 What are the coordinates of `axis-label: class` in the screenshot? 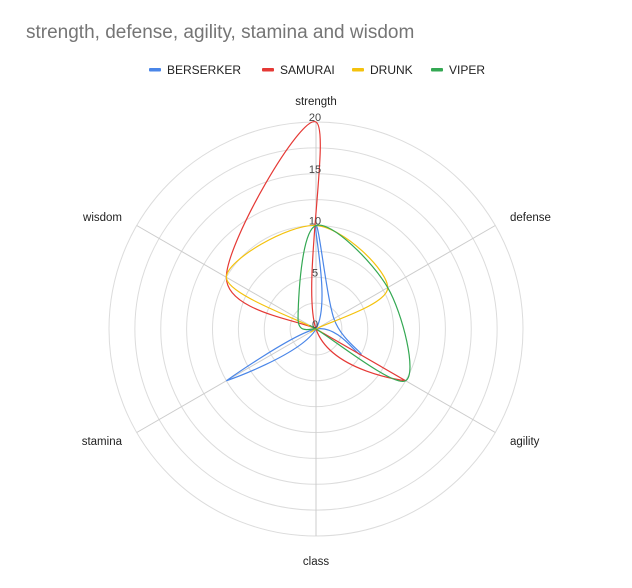 It's located at (316, 562).